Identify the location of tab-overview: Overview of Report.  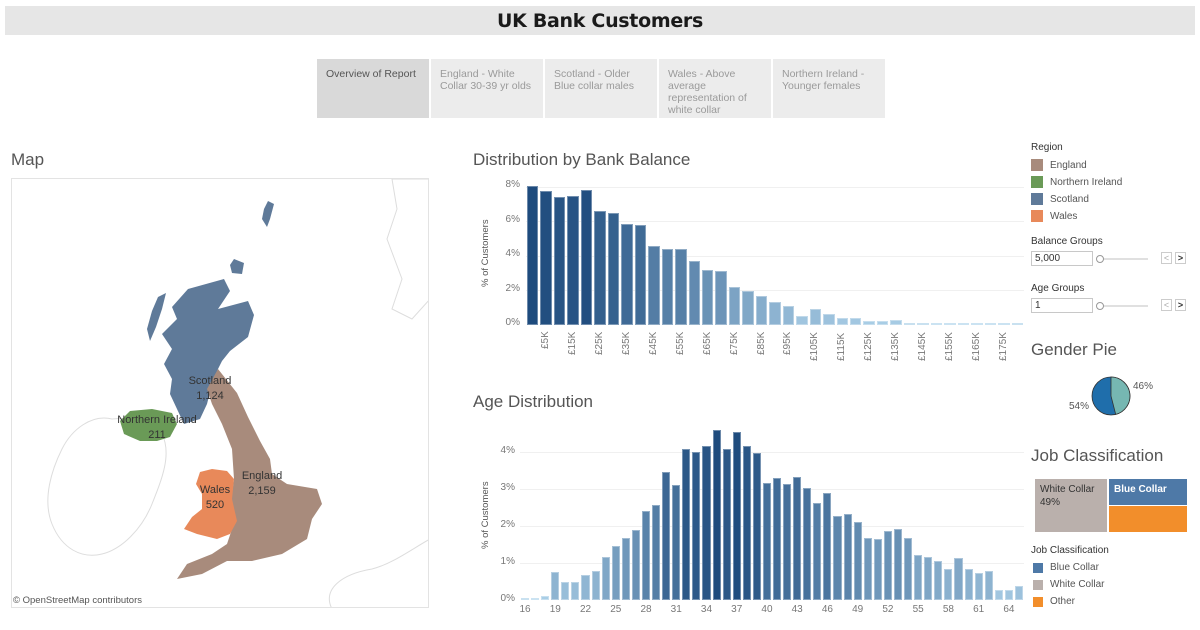
(373, 88).